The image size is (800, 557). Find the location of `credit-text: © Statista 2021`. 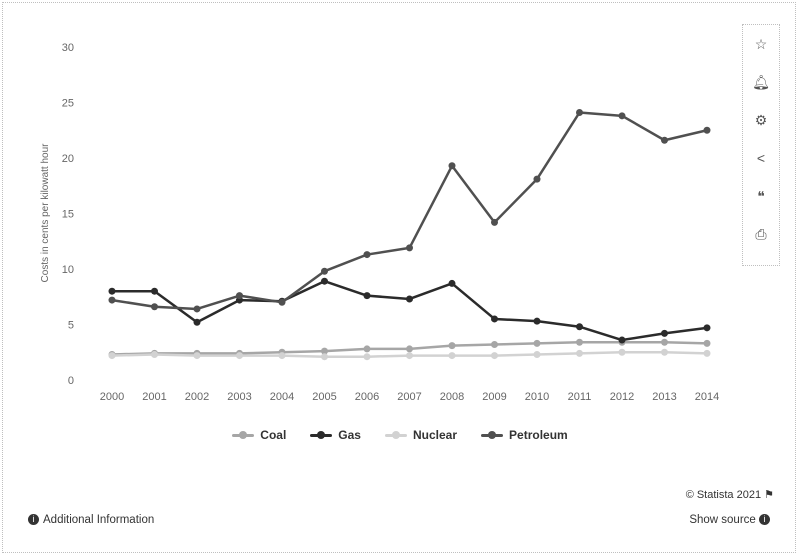

credit-text: © Statista 2021 is located at coordinates (723, 495).